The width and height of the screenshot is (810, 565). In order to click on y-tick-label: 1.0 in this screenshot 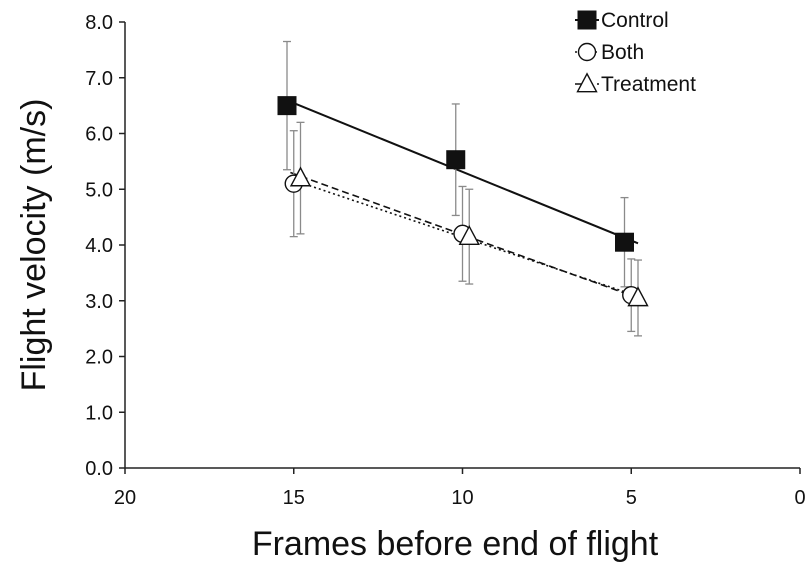, I will do `click(99, 413)`.